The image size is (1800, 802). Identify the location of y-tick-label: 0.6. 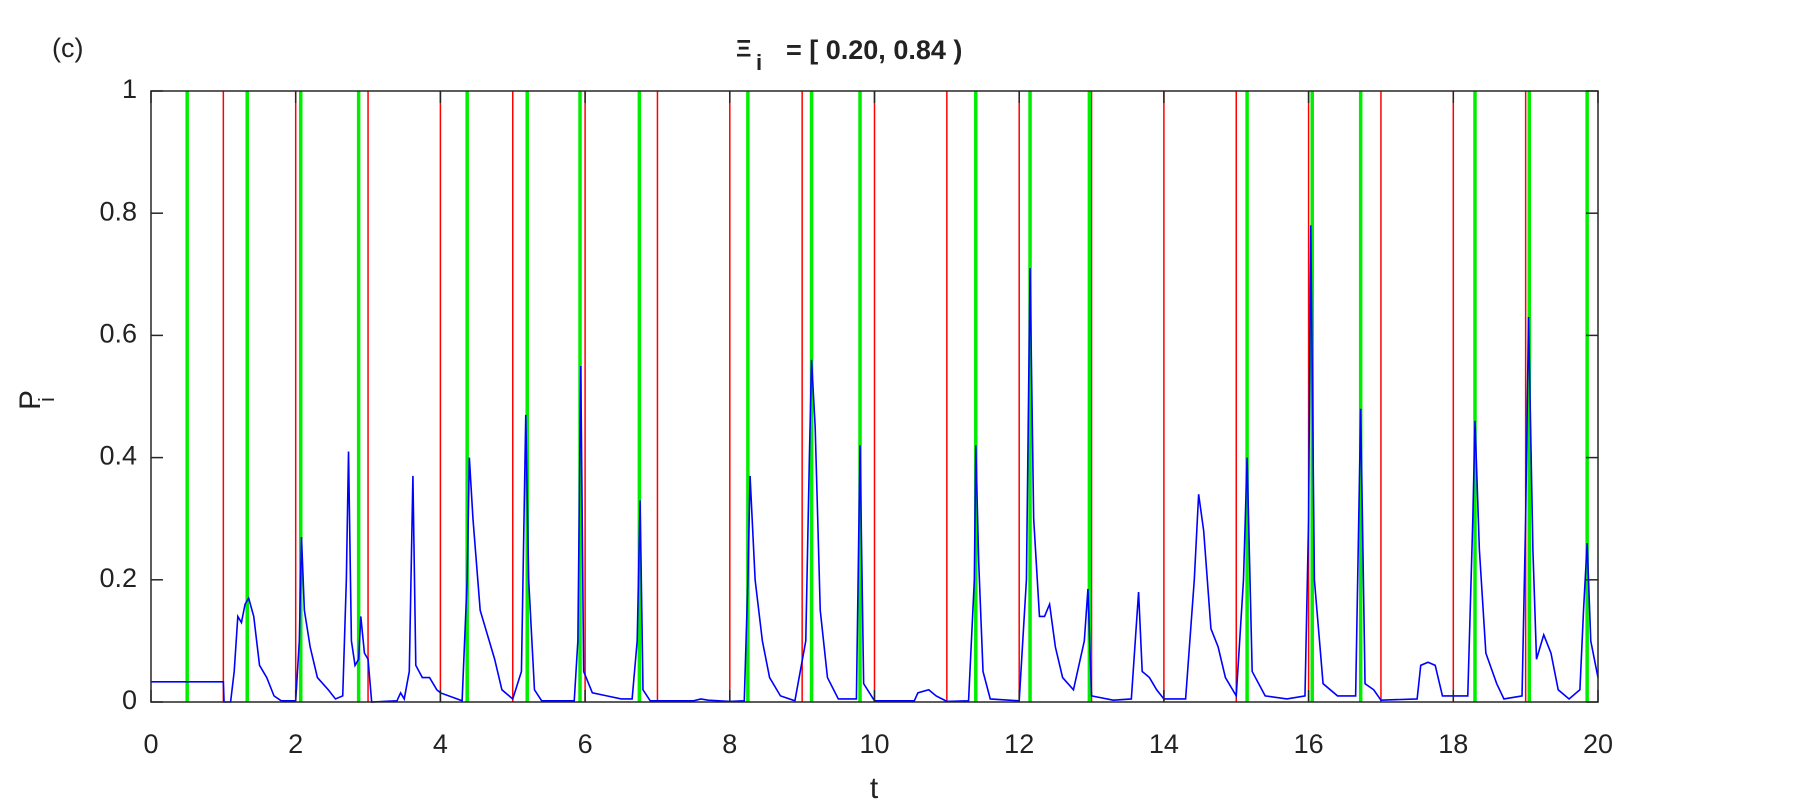
(118, 334).